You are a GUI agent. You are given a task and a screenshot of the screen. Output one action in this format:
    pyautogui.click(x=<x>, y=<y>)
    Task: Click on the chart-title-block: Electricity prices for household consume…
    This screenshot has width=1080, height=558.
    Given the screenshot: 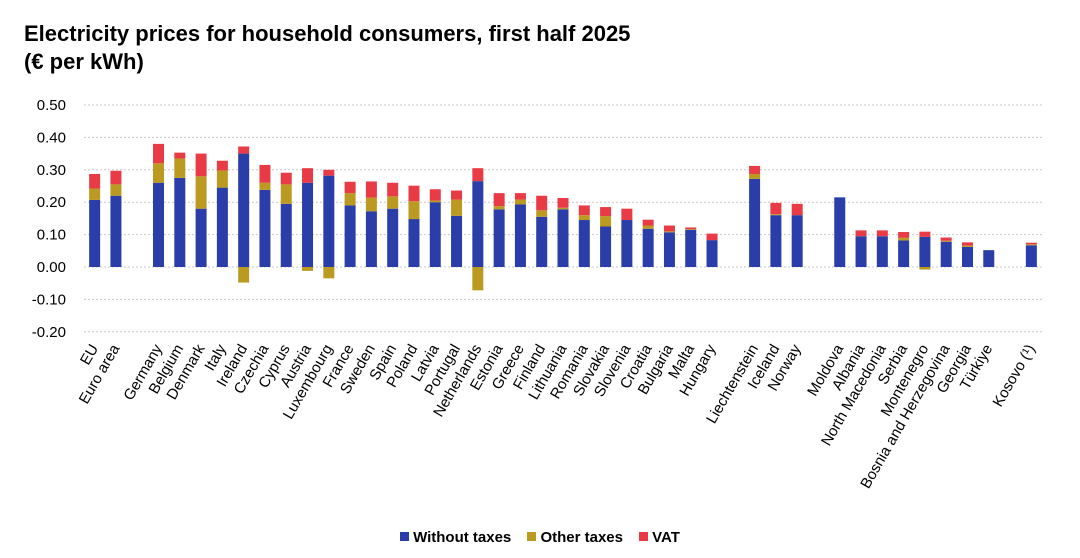 What is the action you would take?
    pyautogui.click(x=327, y=48)
    